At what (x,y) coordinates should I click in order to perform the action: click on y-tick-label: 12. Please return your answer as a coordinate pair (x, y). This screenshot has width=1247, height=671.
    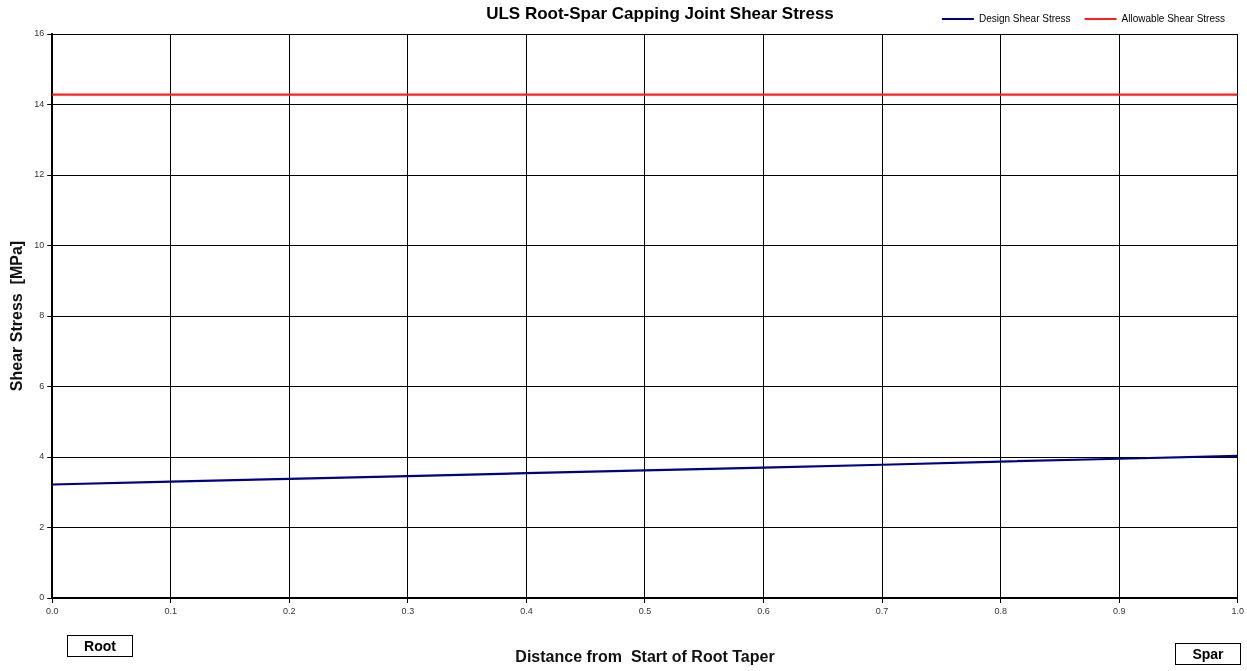
    Looking at the image, I should click on (39, 174).